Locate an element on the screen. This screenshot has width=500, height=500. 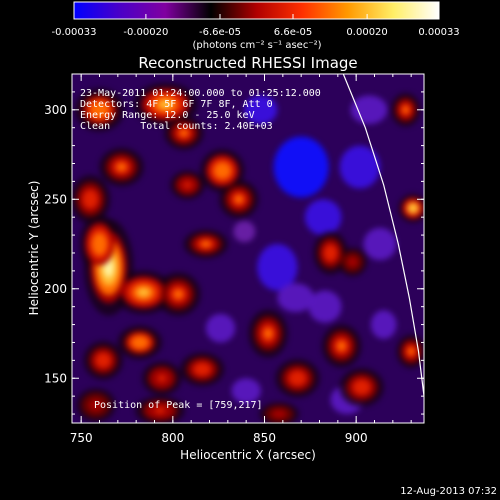
generation-timestamp: 12-Aug-2013 07:32 is located at coordinates (448, 491).